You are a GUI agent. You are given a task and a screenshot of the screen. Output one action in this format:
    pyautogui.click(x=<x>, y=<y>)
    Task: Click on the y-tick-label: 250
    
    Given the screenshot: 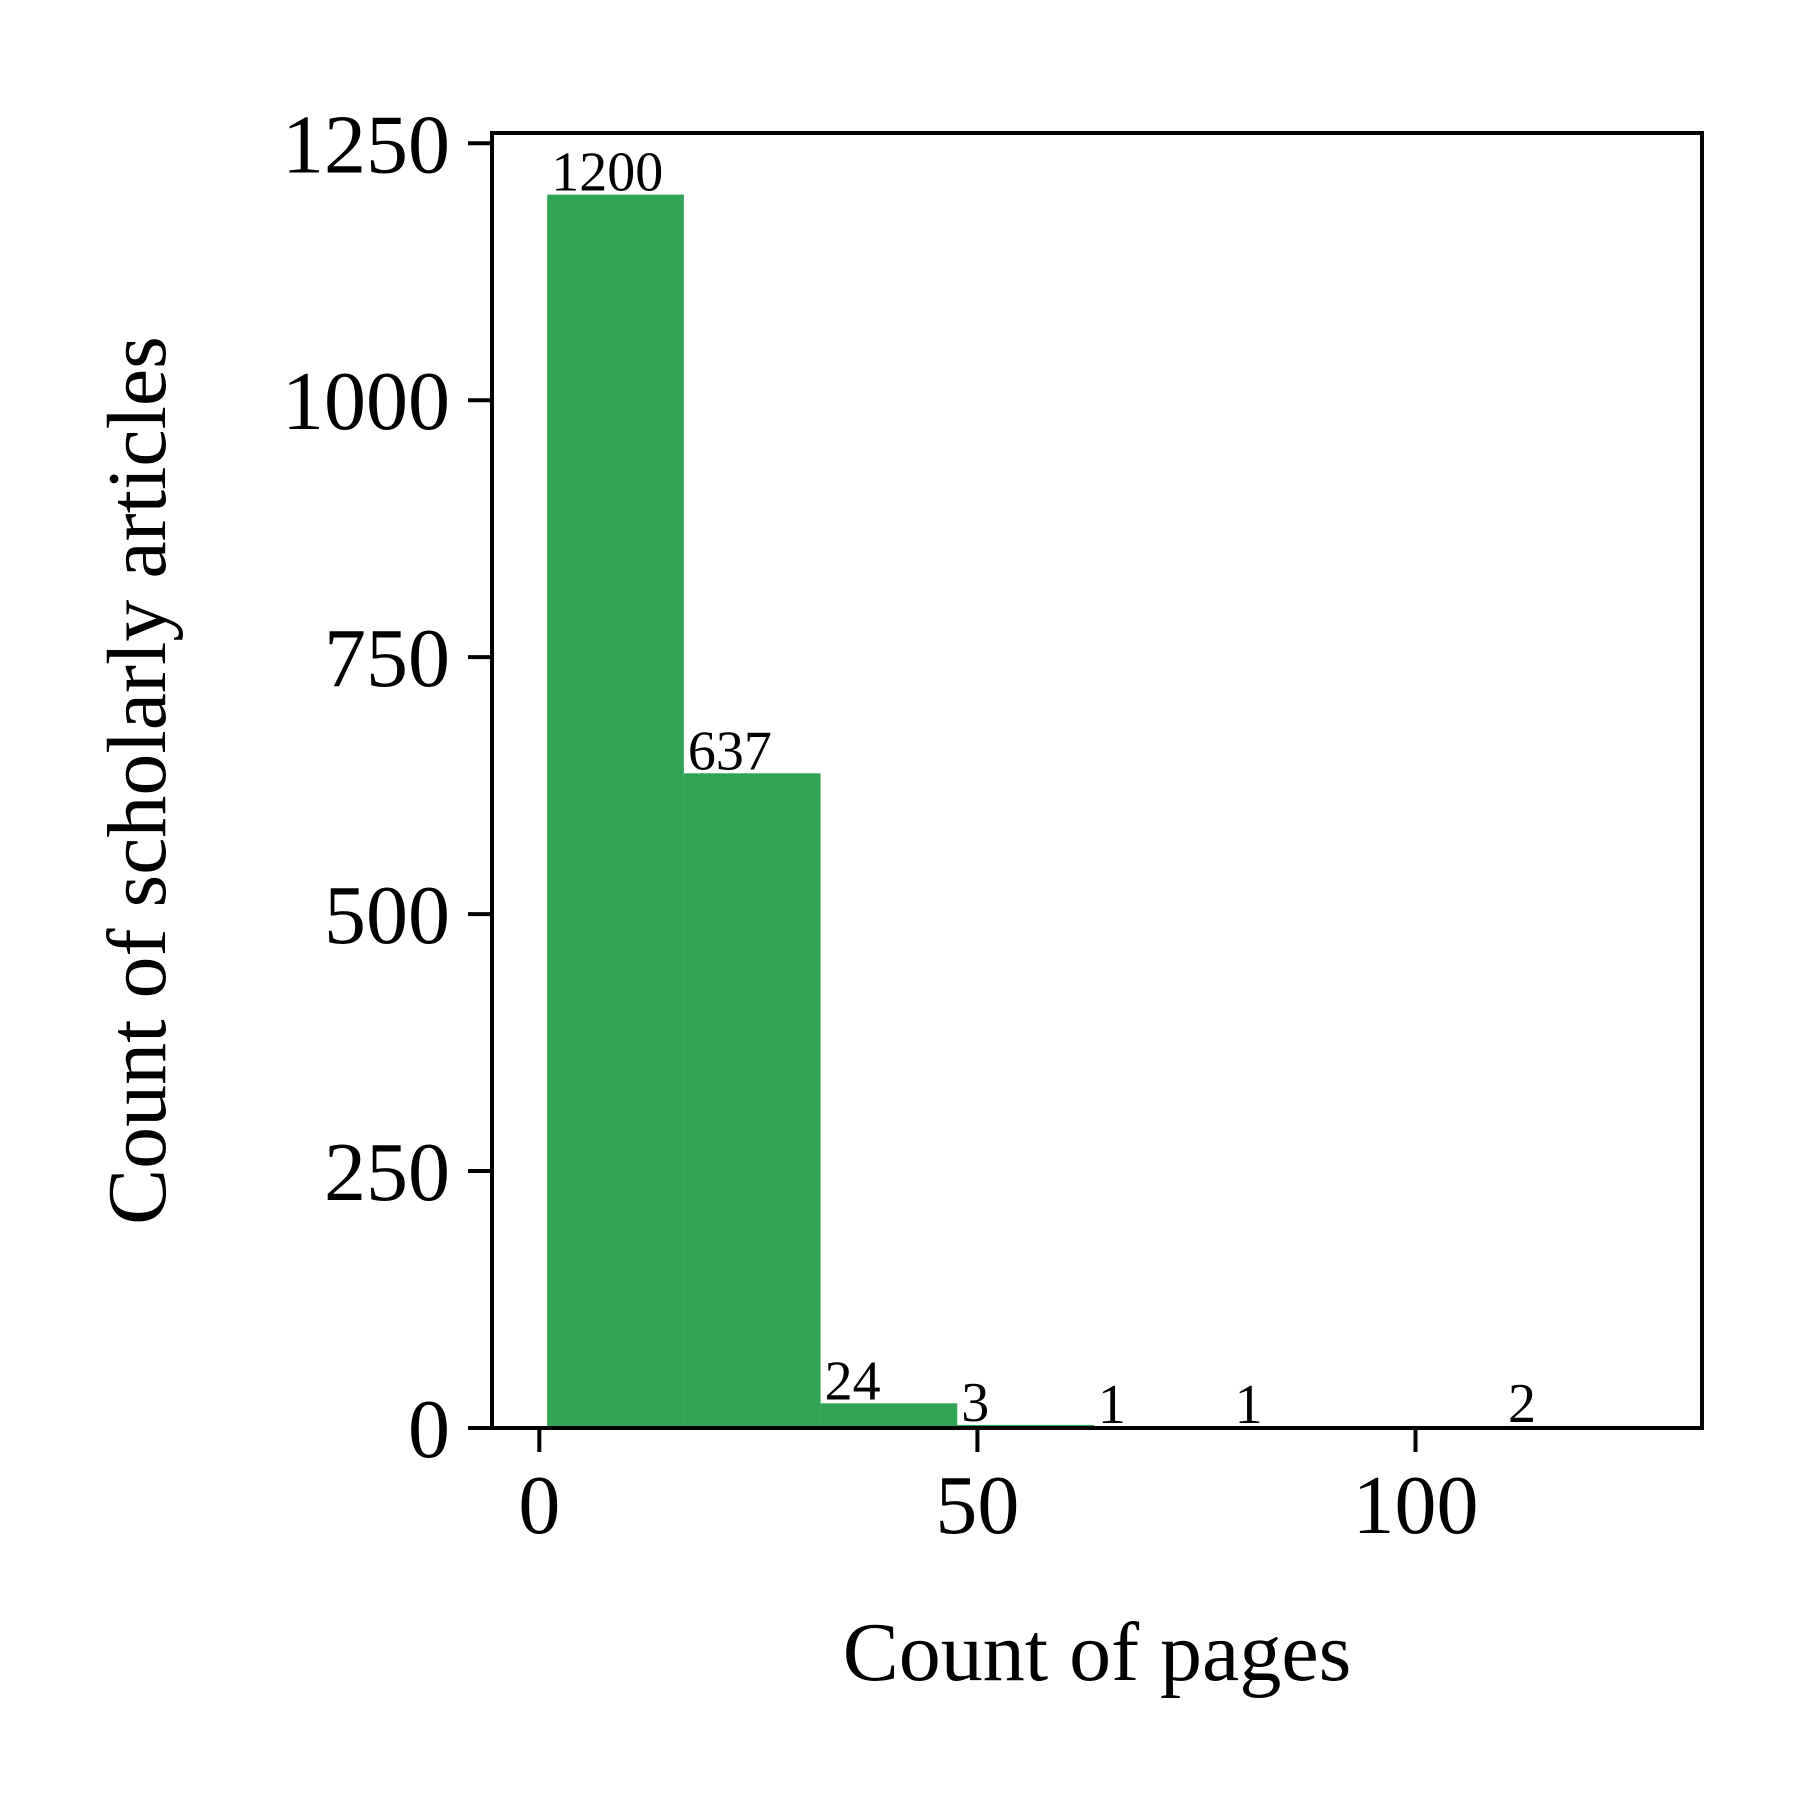 What is the action you would take?
    pyautogui.click(x=387, y=1172)
    